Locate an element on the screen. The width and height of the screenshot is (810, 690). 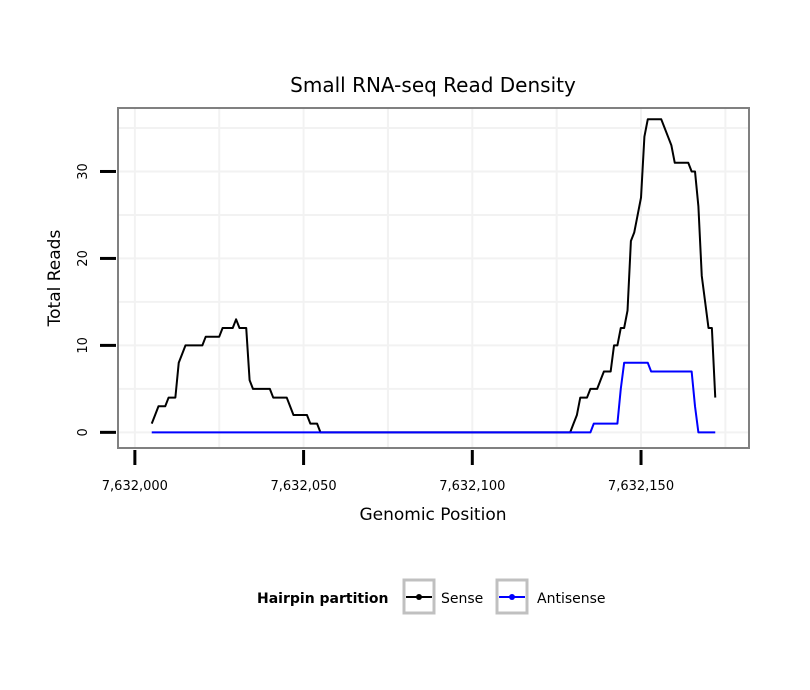
legend: Hairpin partition Sense Antisense is located at coordinates (431, 596).